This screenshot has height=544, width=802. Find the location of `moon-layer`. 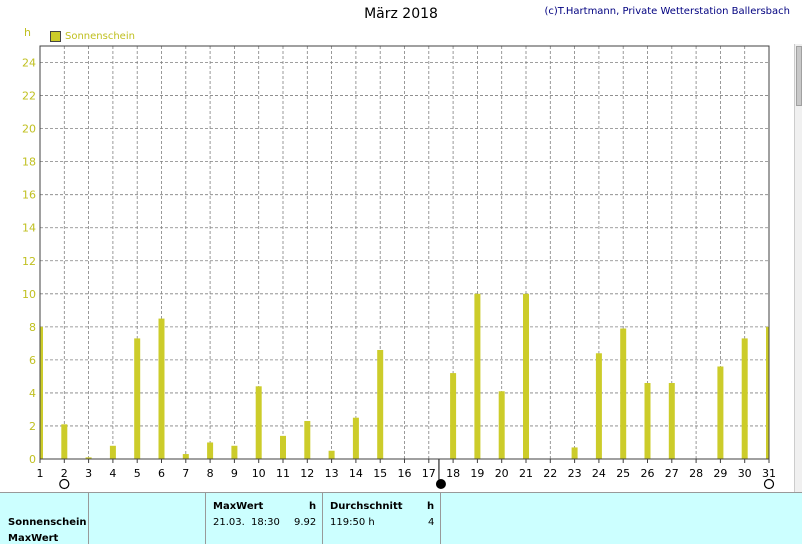

moon-layer is located at coordinates (417, 474).